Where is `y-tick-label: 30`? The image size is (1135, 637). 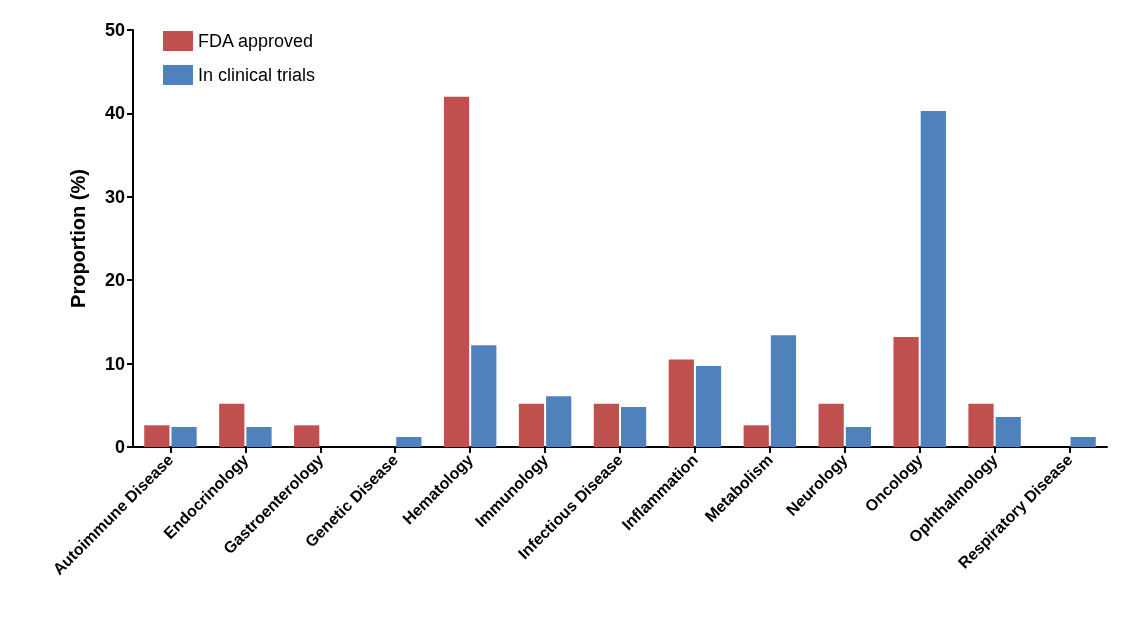
y-tick-label: 30 is located at coordinates (114, 196).